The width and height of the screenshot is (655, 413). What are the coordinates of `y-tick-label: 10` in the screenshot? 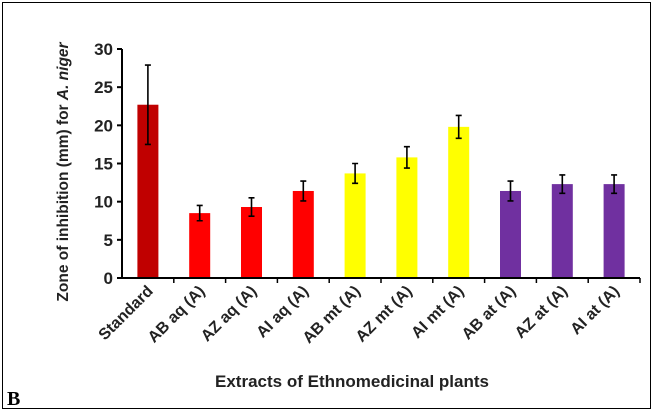 It's located at (103, 202).